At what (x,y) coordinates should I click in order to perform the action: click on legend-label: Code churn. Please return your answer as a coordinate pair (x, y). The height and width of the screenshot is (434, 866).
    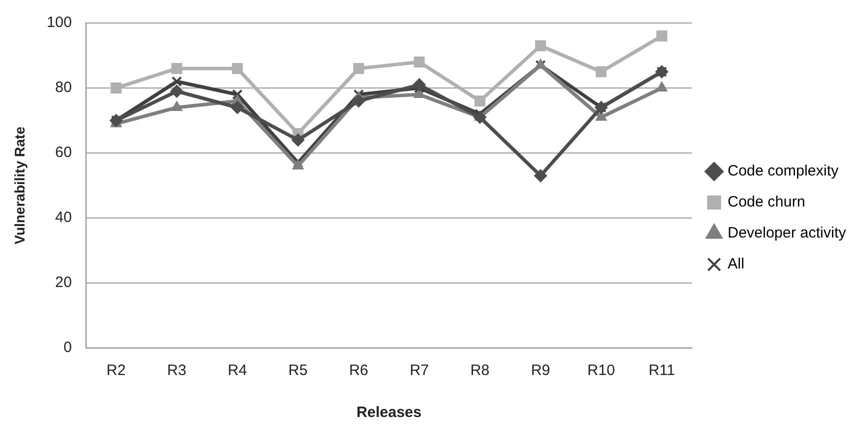
    Looking at the image, I should click on (767, 202).